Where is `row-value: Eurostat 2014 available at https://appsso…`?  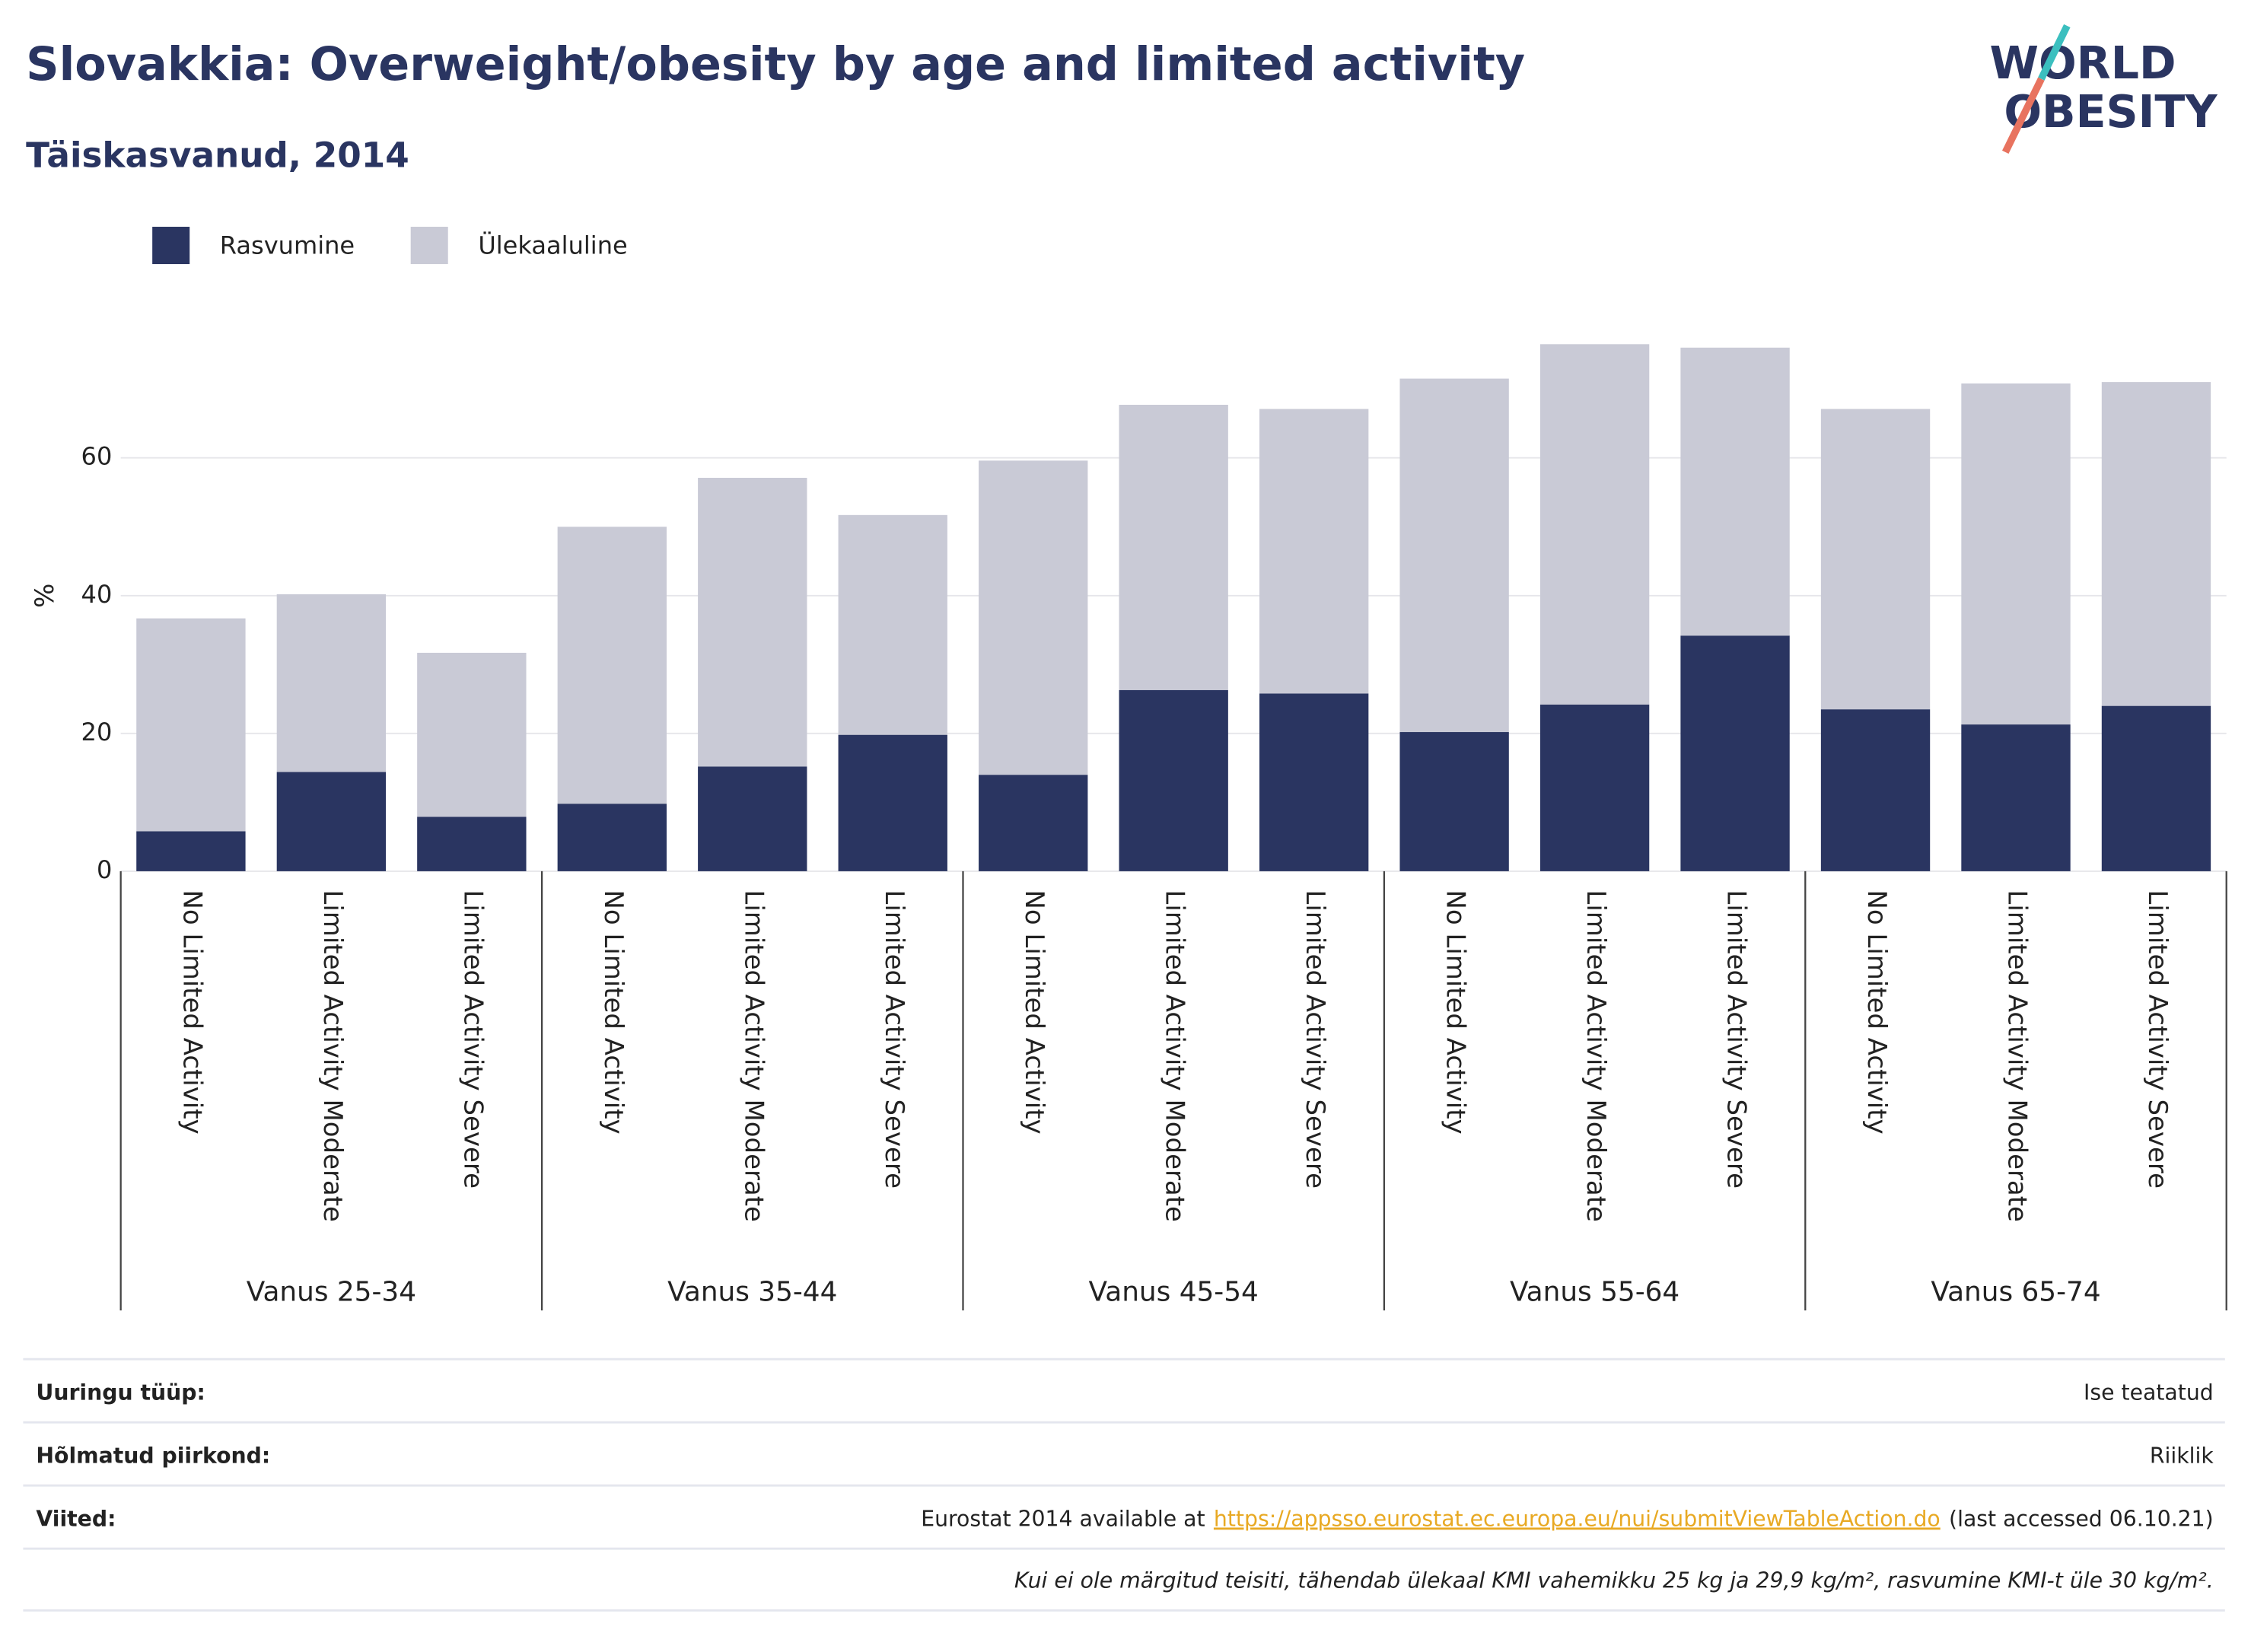
row-value: Eurostat 2014 available at https://appsso… is located at coordinates (1567, 1518).